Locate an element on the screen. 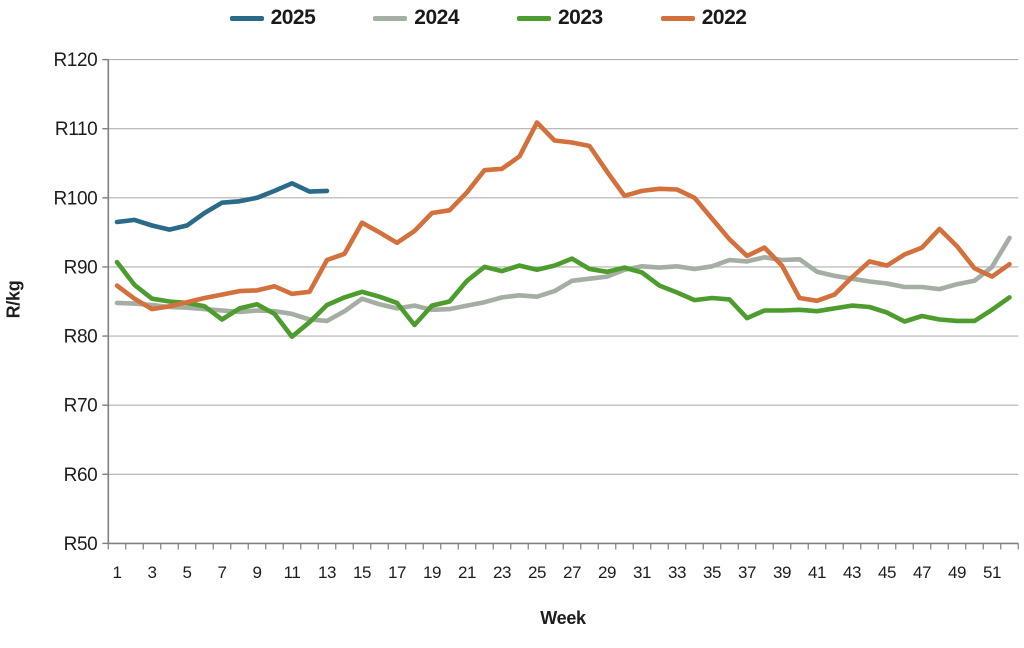 This screenshot has height=648, width=1024. legend-swatch-2022 is located at coordinates (677, 18).